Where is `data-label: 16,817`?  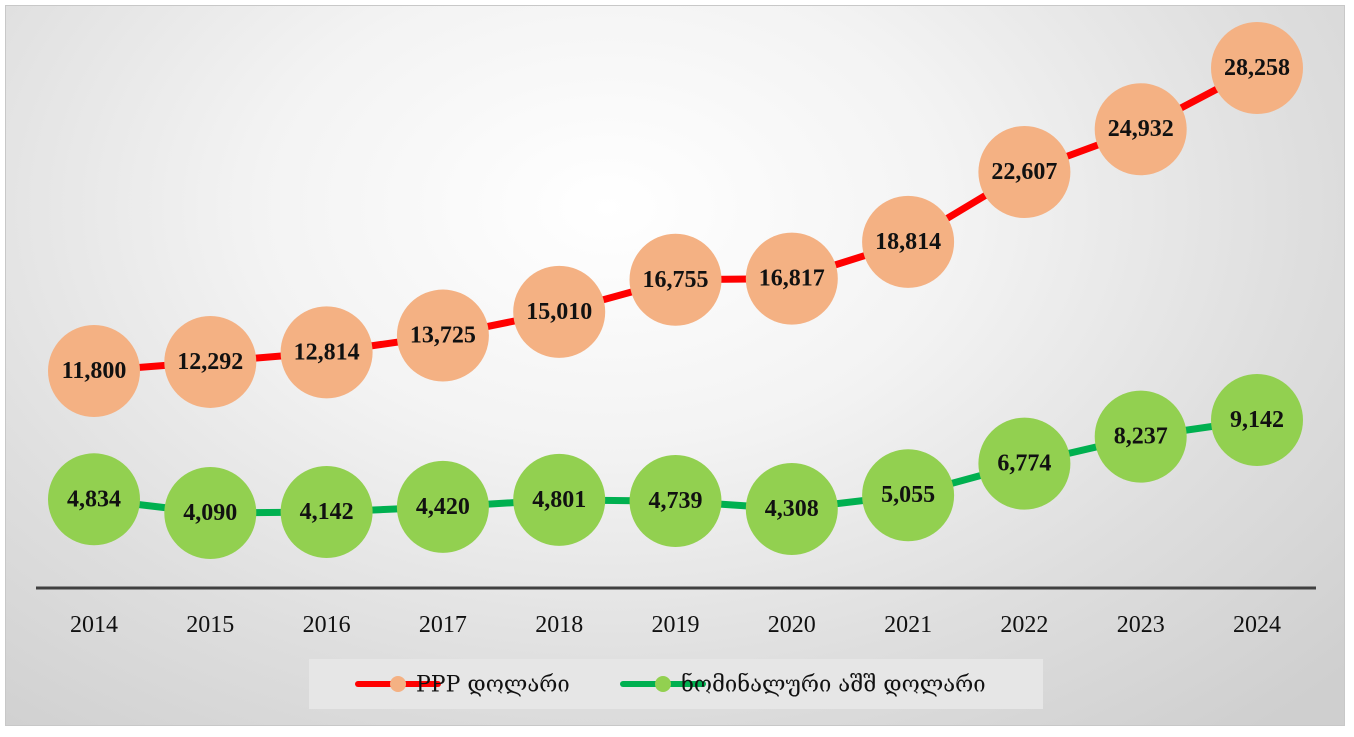
data-label: 16,817 is located at coordinates (792, 279).